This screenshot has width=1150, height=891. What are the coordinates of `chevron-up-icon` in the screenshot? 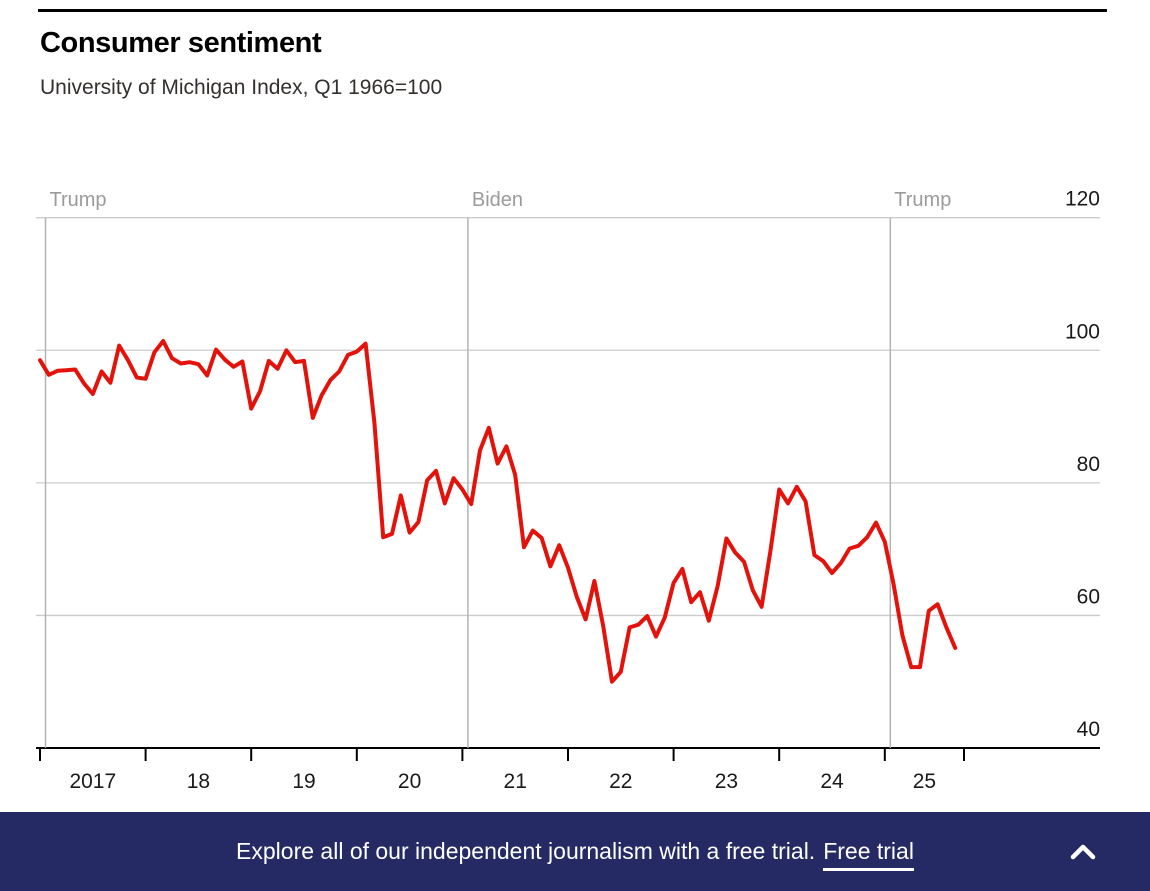 It's located at (1083, 851).